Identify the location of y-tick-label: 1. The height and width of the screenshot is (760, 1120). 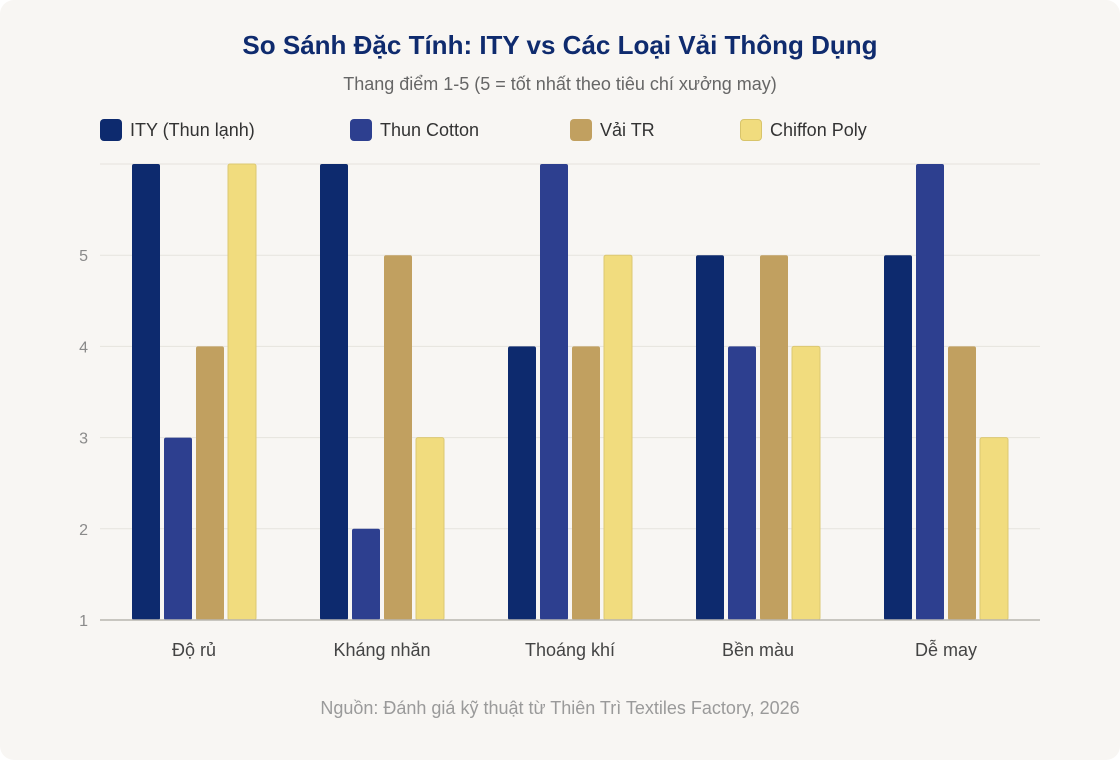
(83, 621).